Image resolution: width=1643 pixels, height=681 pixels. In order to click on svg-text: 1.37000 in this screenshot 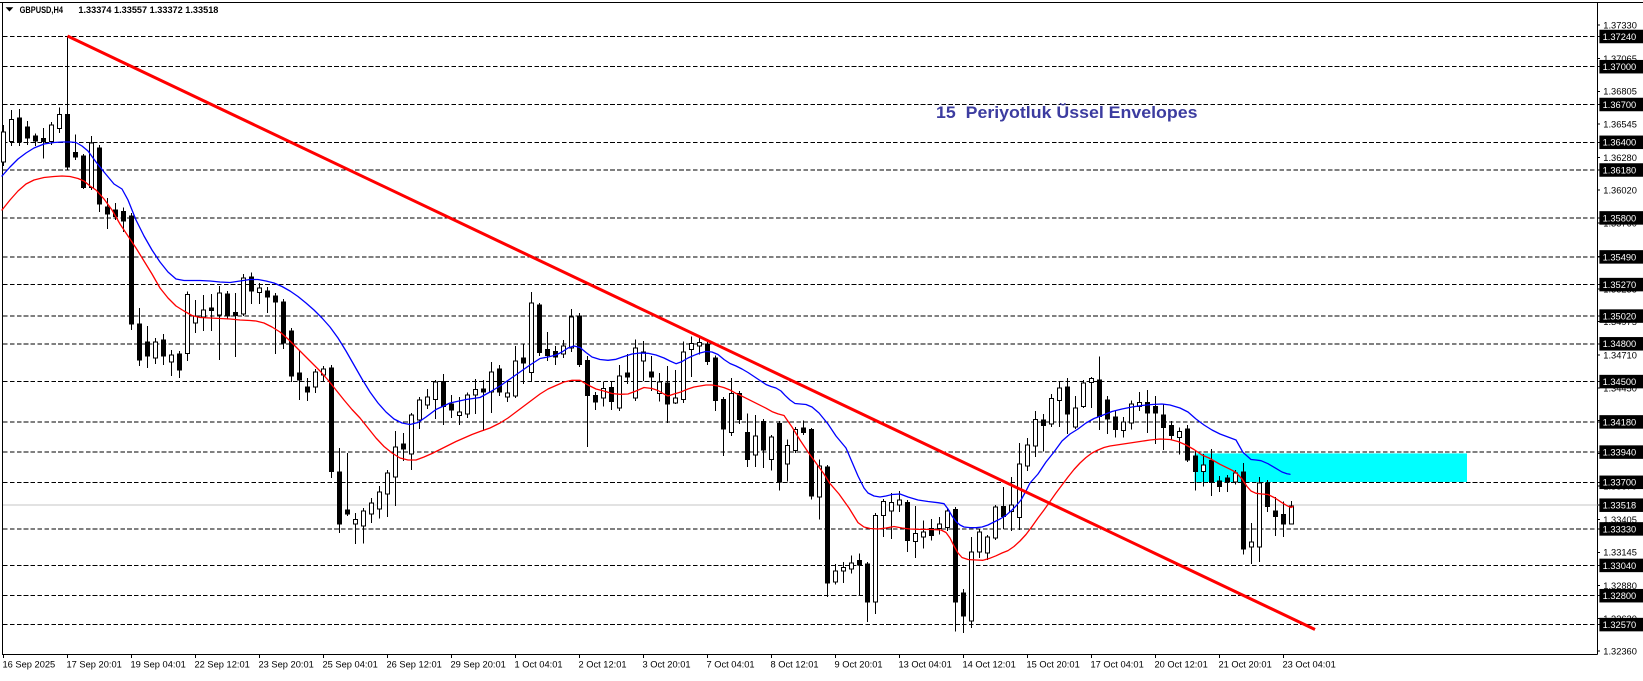, I will do `click(1620, 67)`.